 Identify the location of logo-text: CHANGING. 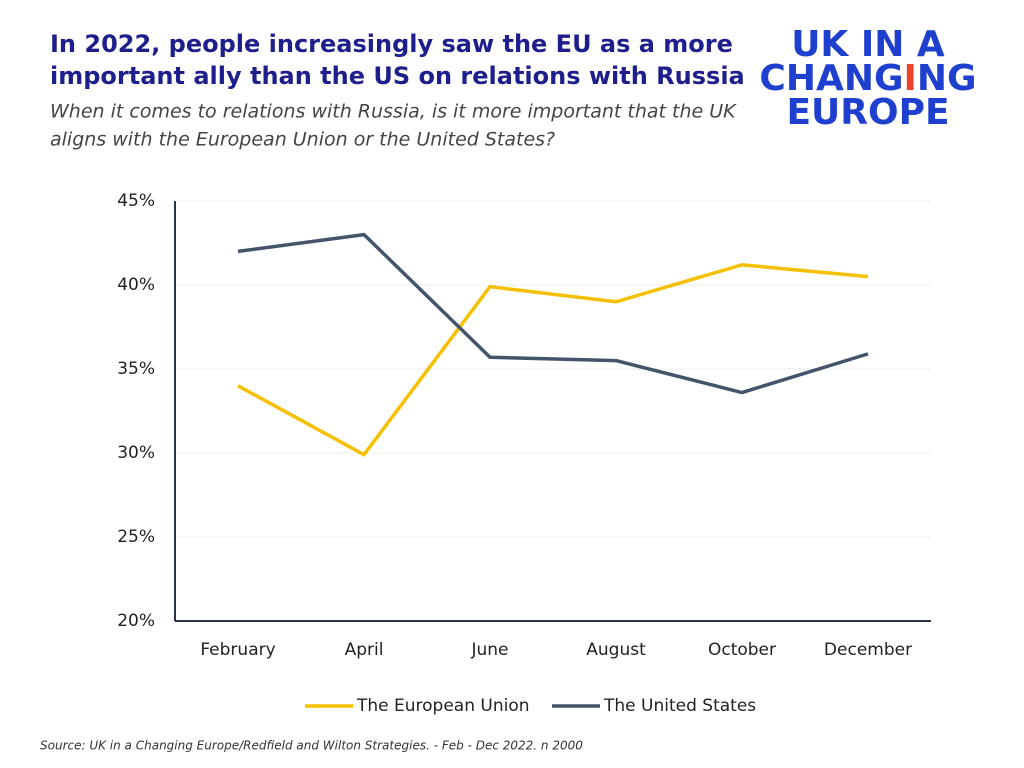
(867, 78).